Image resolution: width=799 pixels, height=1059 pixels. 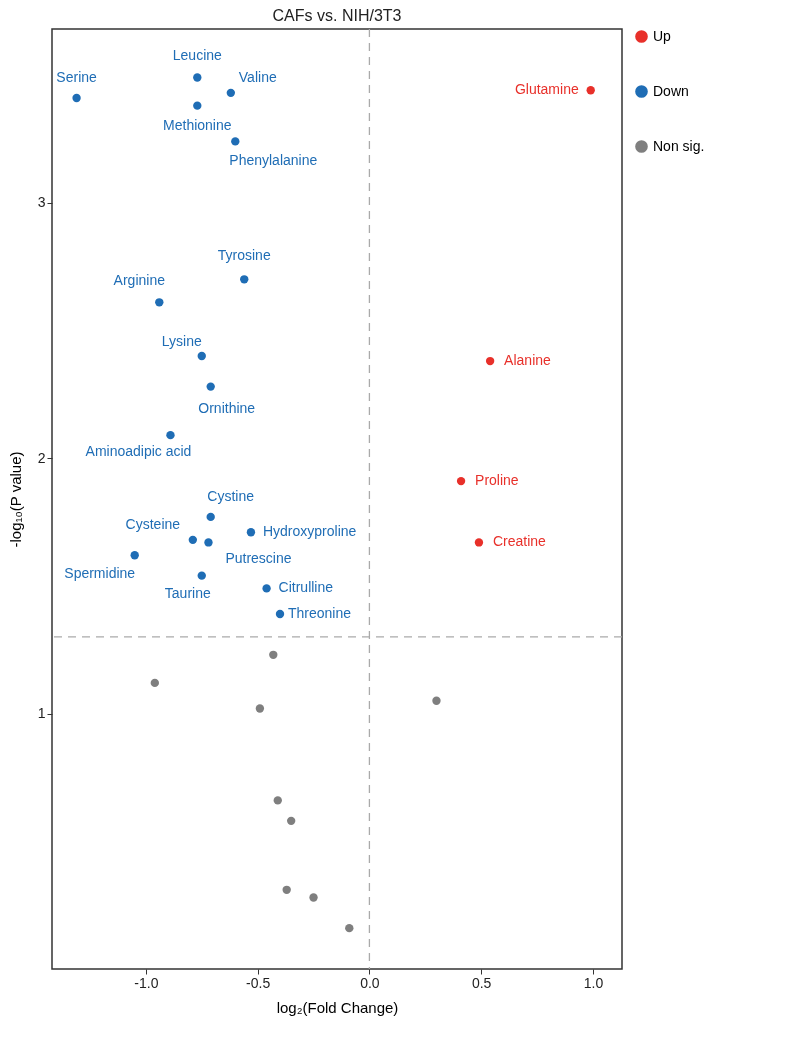 I want to click on legend-label: Non sig., so click(x=679, y=145).